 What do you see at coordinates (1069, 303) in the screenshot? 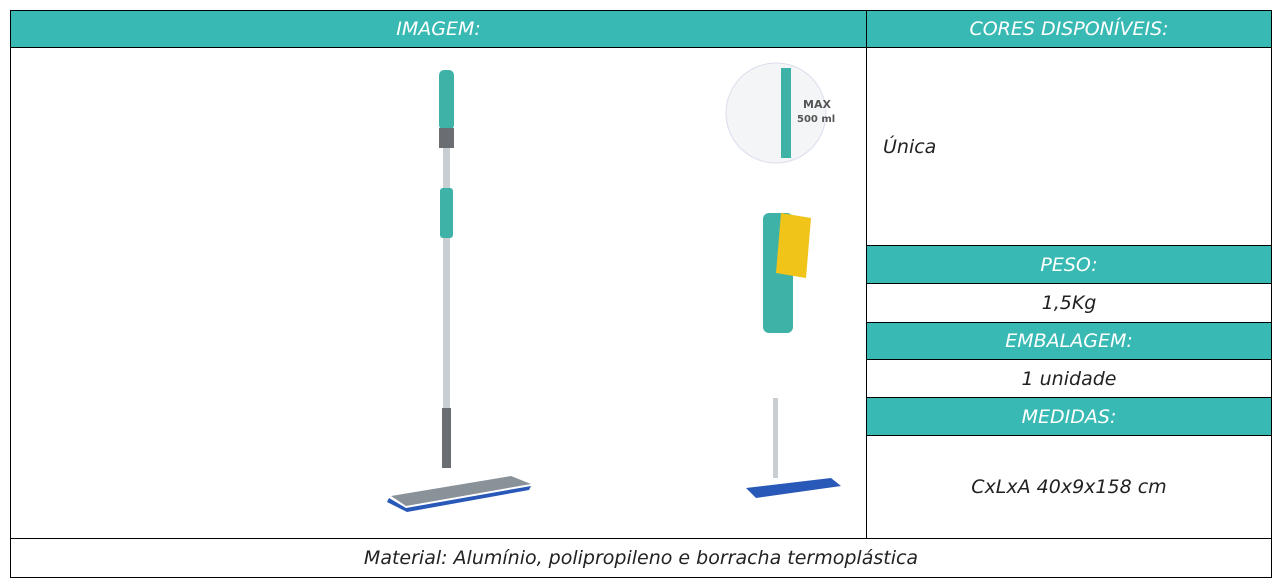
I see `value-cell: 1,5Kg` at bounding box center [1069, 303].